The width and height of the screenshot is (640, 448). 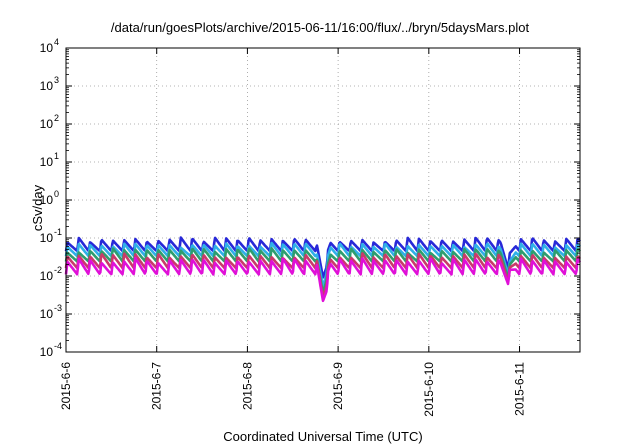 I want to click on x-tick-label: 2015-6-8, so click(x=247, y=386).